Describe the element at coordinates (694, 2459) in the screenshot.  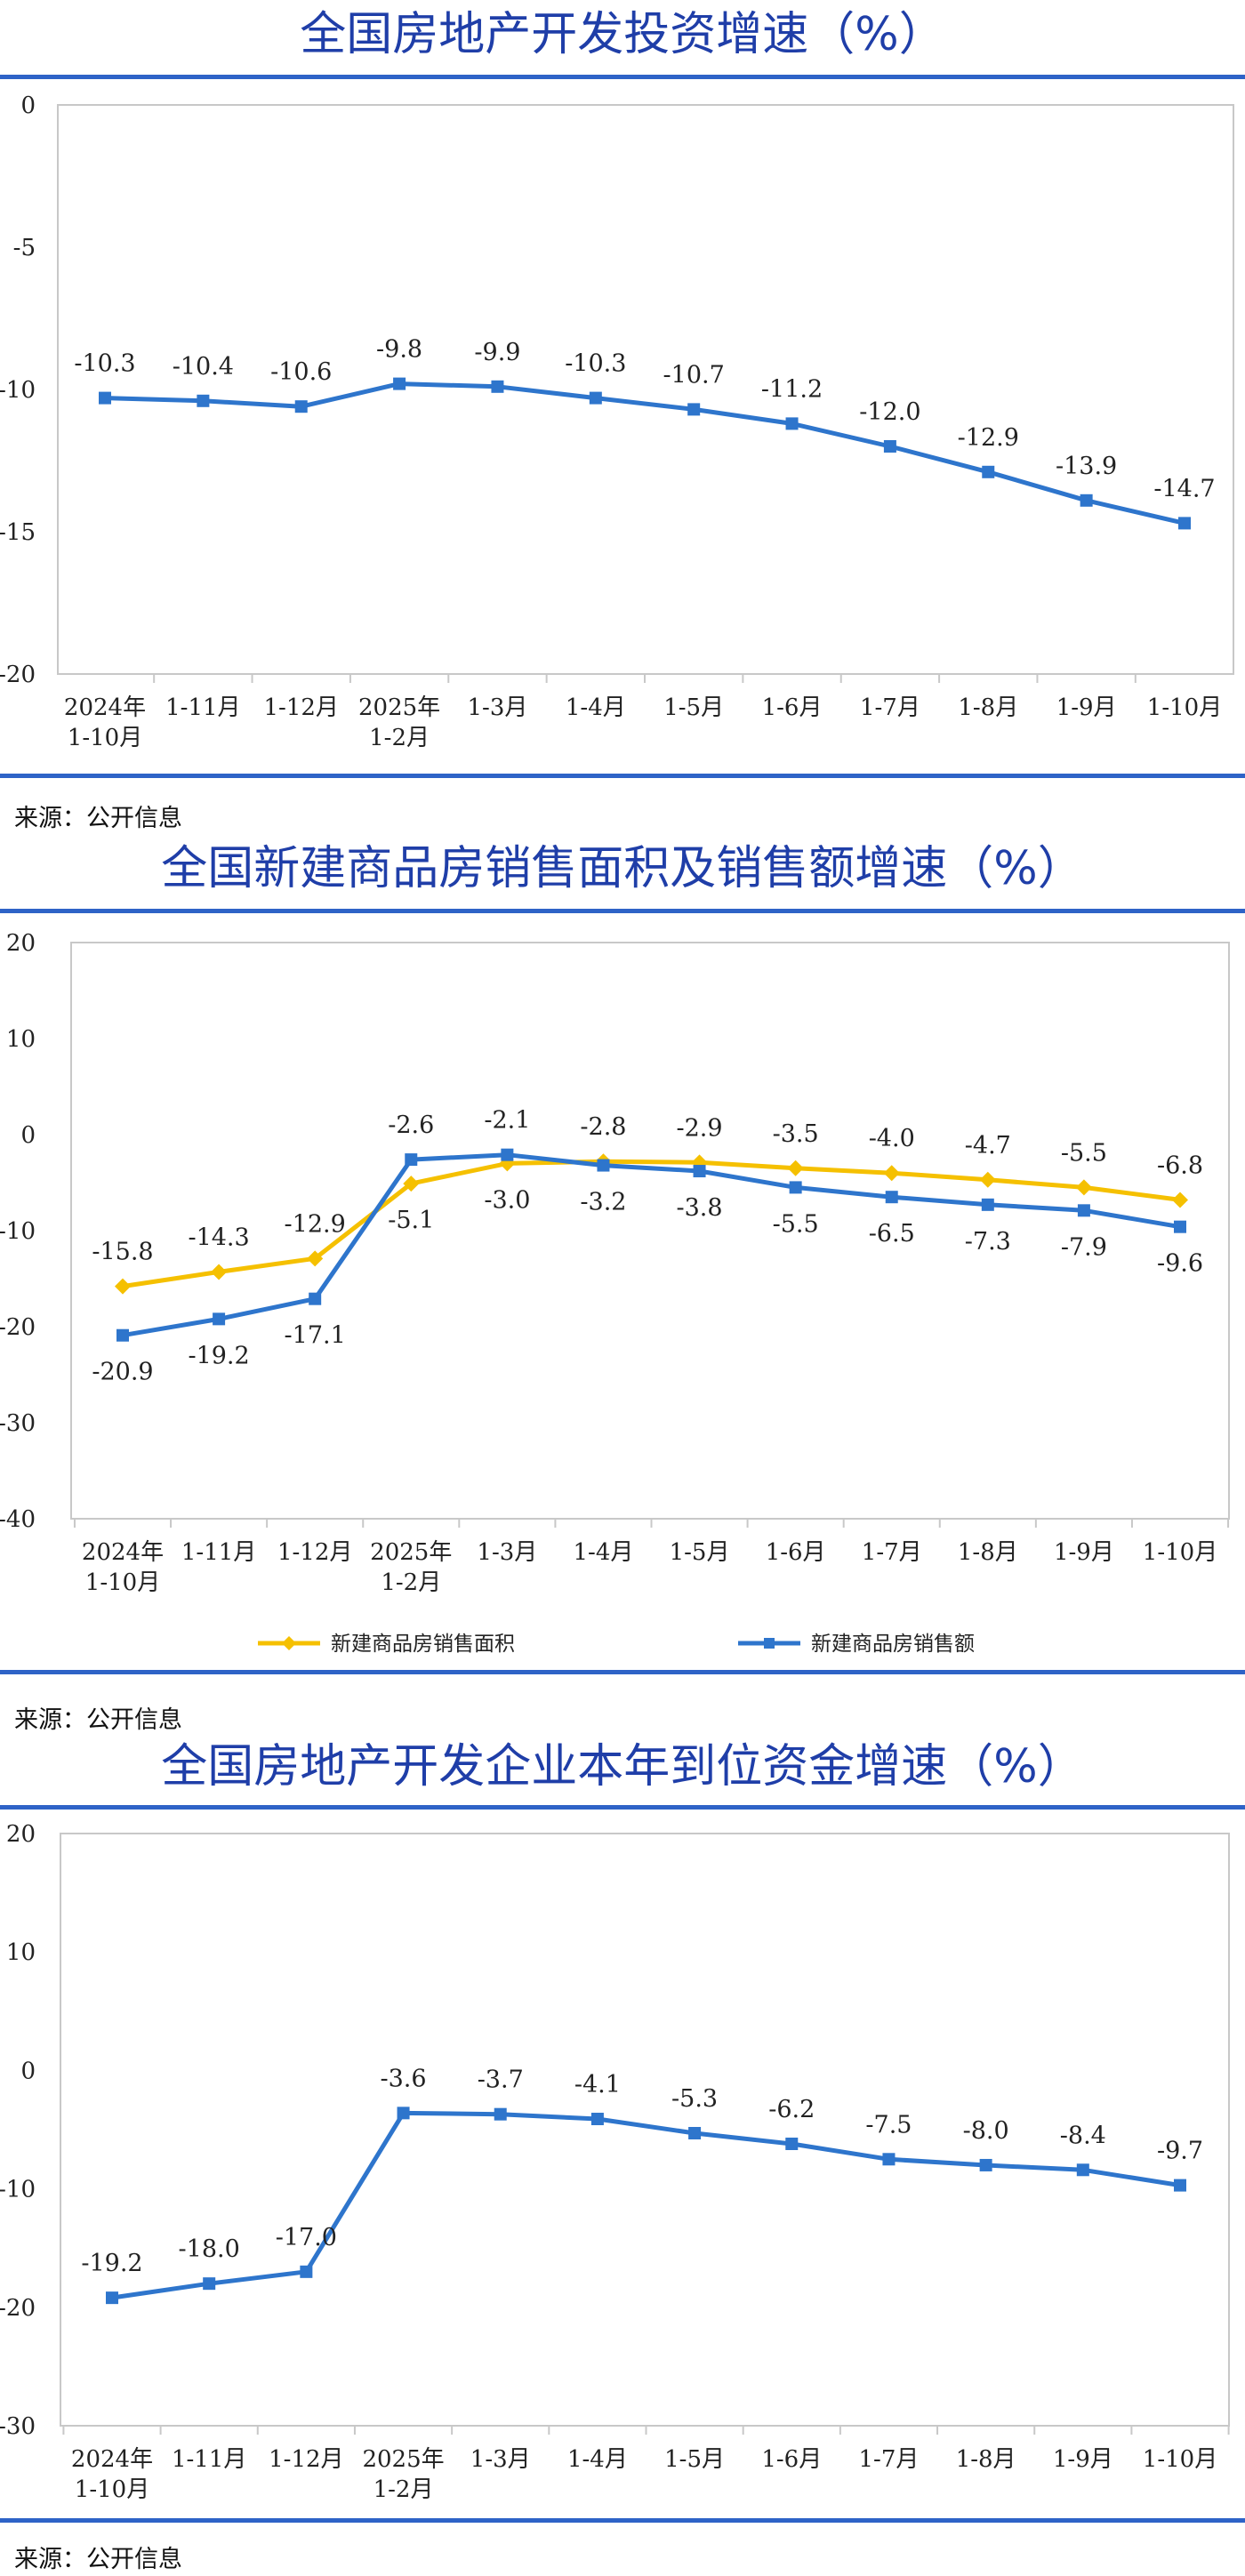
I see `x-tick-label: 1-5月` at that location.